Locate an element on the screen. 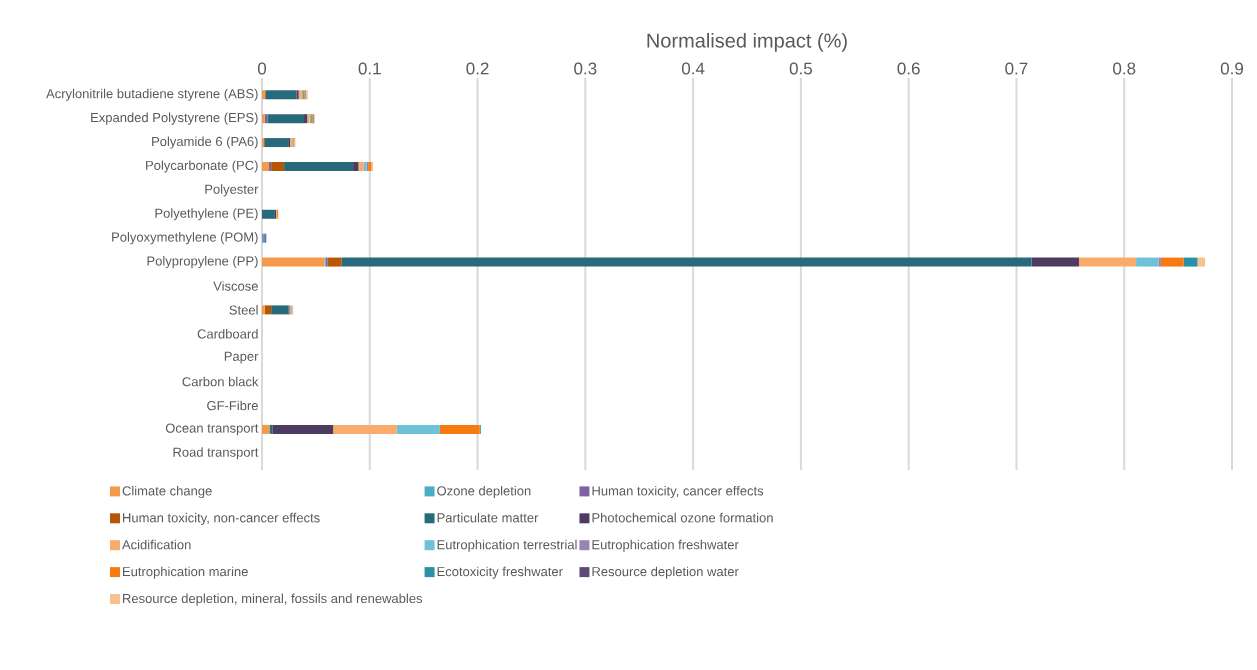  x-tick-label: 0.6 is located at coordinates (908, 68).